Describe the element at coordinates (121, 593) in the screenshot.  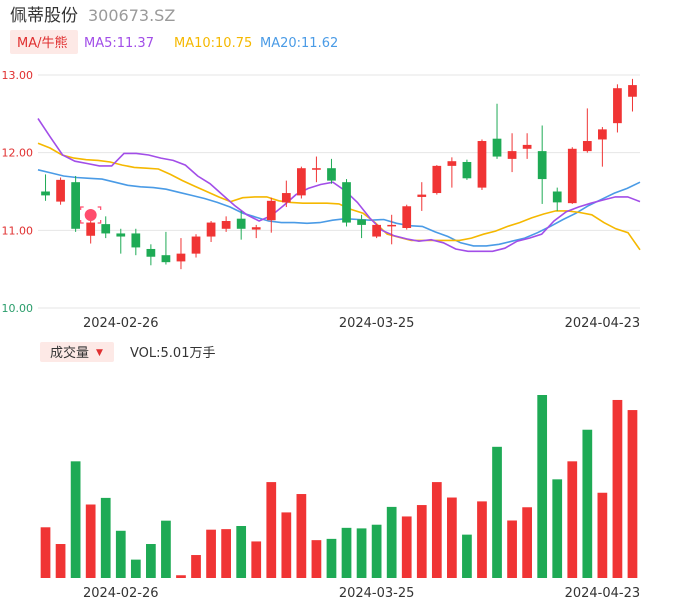
I see `x-tick-label: 2024-02-26` at that location.